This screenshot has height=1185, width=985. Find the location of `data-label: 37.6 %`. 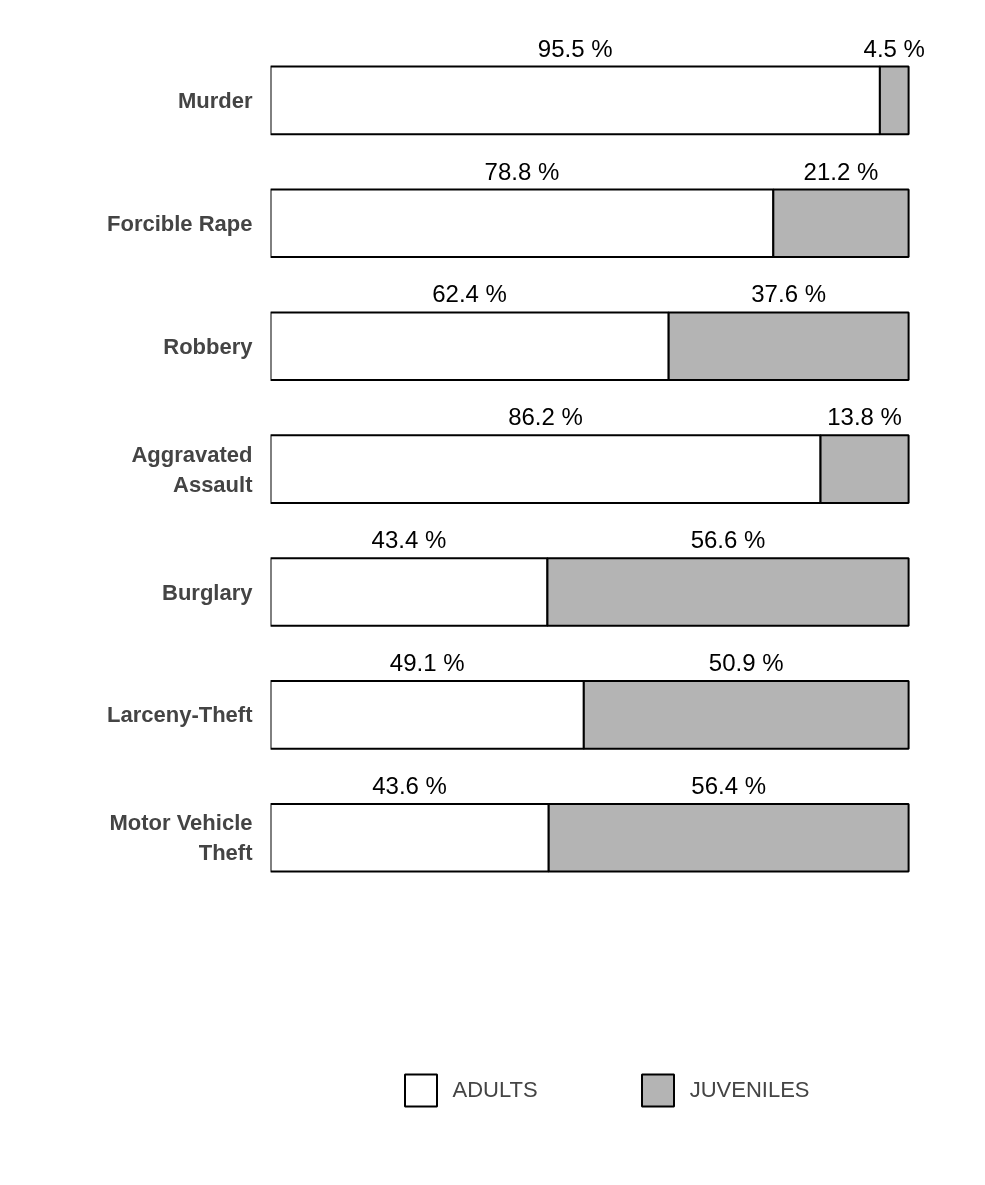

data-label: 37.6 % is located at coordinates (788, 294).